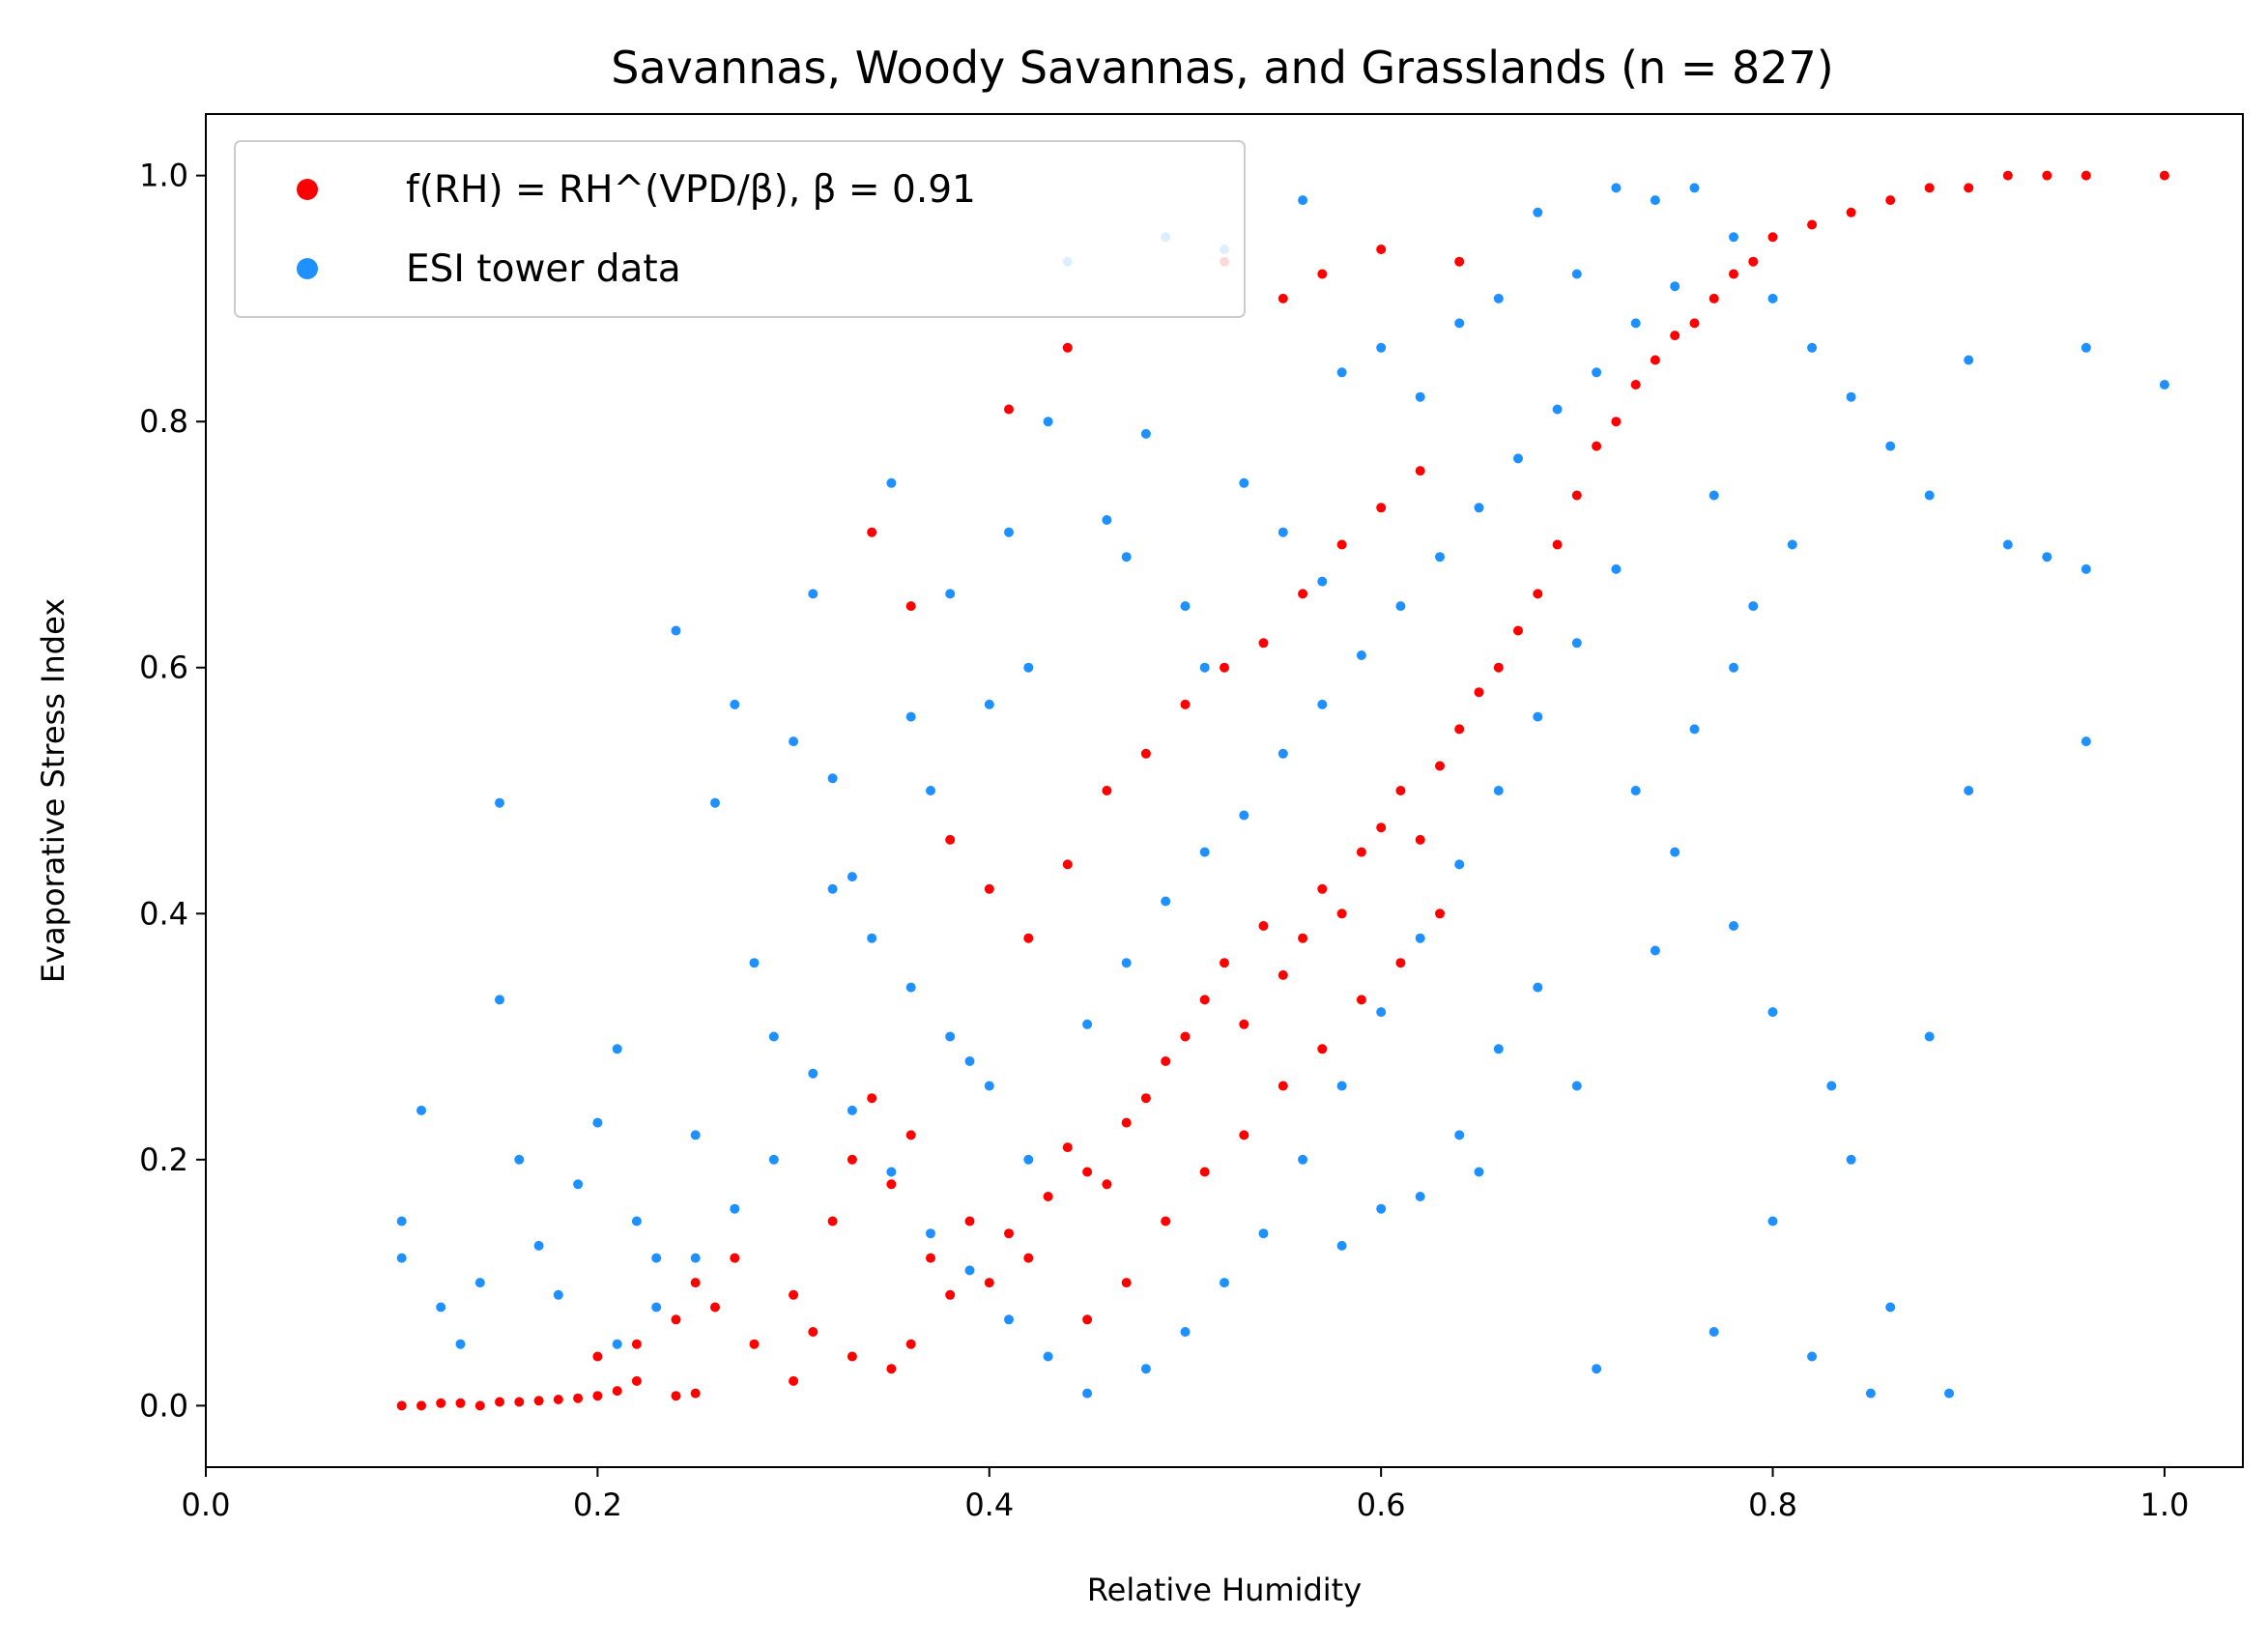 The width and height of the screenshot is (2268, 1645). What do you see at coordinates (1224, 1590) in the screenshot?
I see `x-axis-label: Relative Humidity` at bounding box center [1224, 1590].